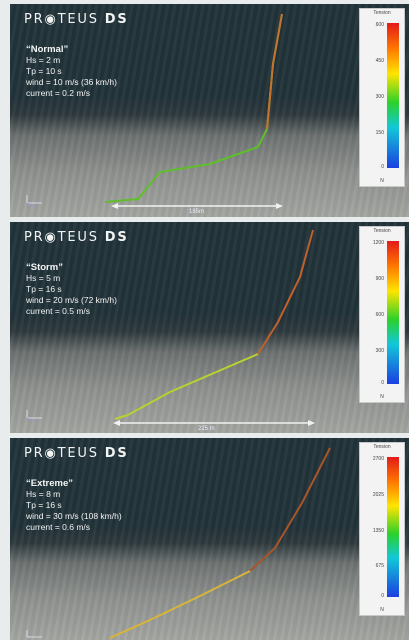 The width and height of the screenshot is (409, 640). What do you see at coordinates (49, 483) in the screenshot?
I see `scenario-title: “Extreme”` at bounding box center [49, 483].